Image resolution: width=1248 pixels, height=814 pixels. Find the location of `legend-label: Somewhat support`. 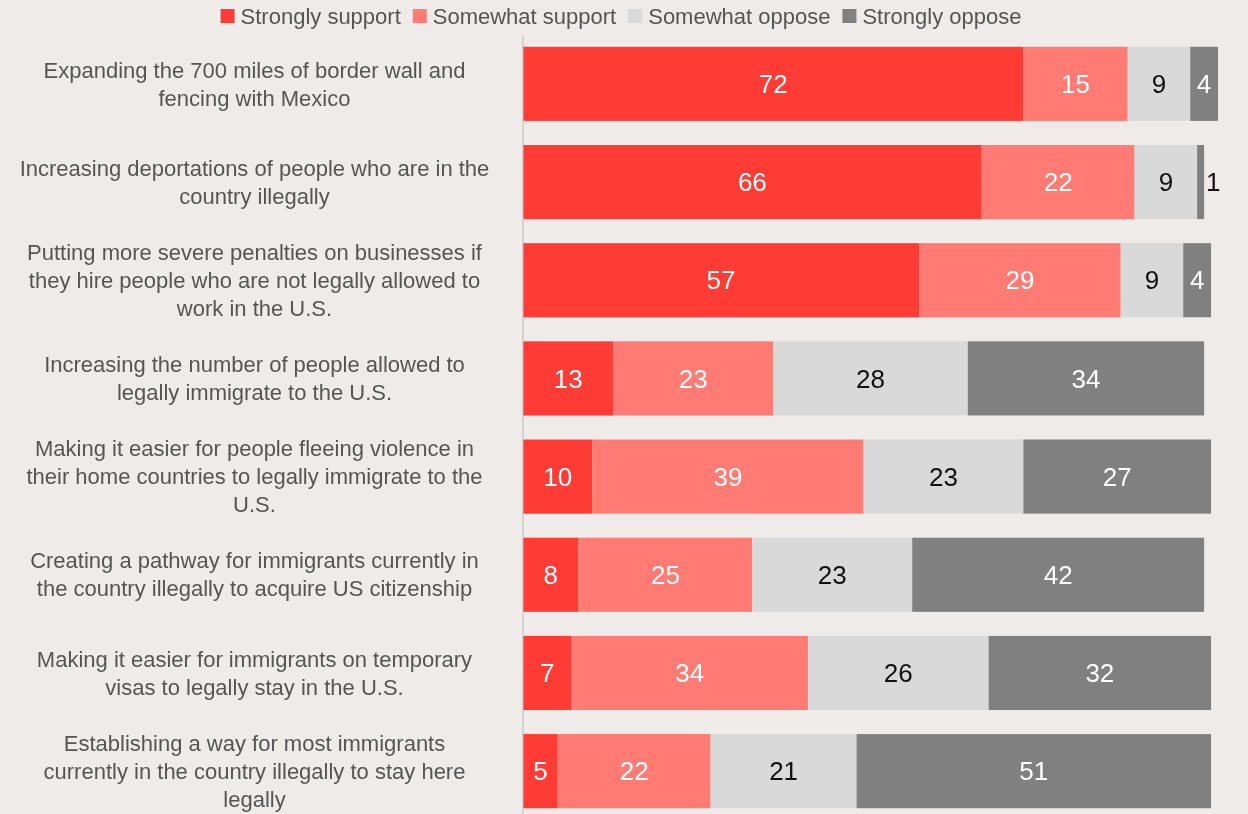

legend-label: Somewhat support is located at coordinates (524, 16).